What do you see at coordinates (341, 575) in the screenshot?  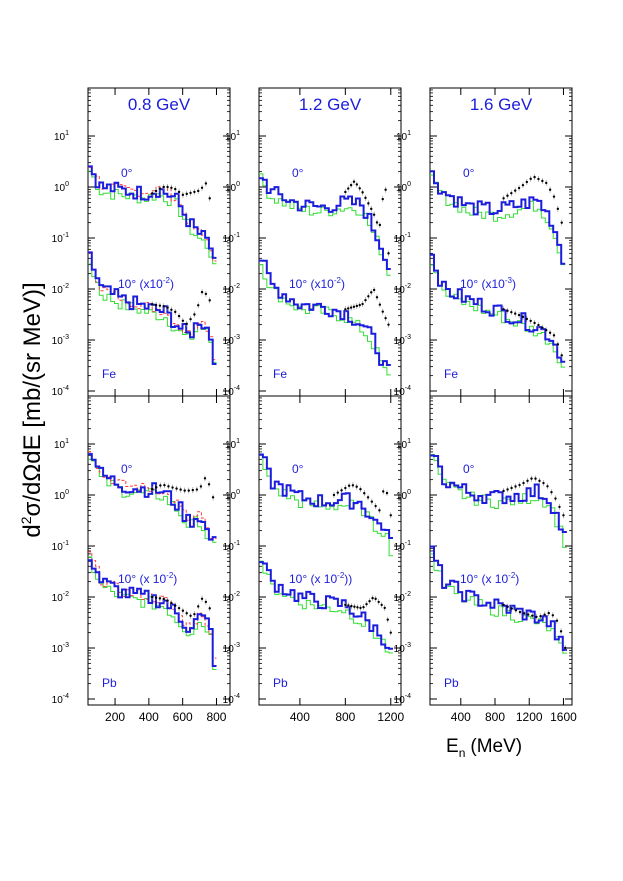 I see `angle-label-exponent: -2` at bounding box center [341, 575].